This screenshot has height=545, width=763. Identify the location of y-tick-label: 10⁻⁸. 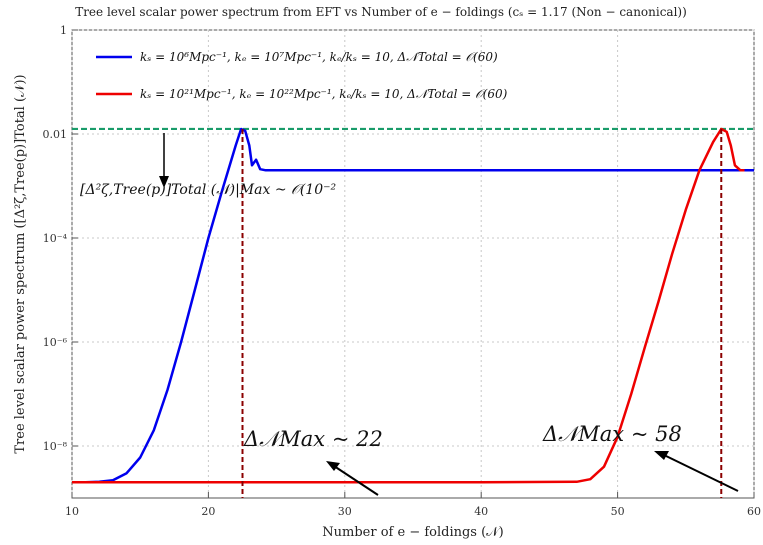
(55, 446).